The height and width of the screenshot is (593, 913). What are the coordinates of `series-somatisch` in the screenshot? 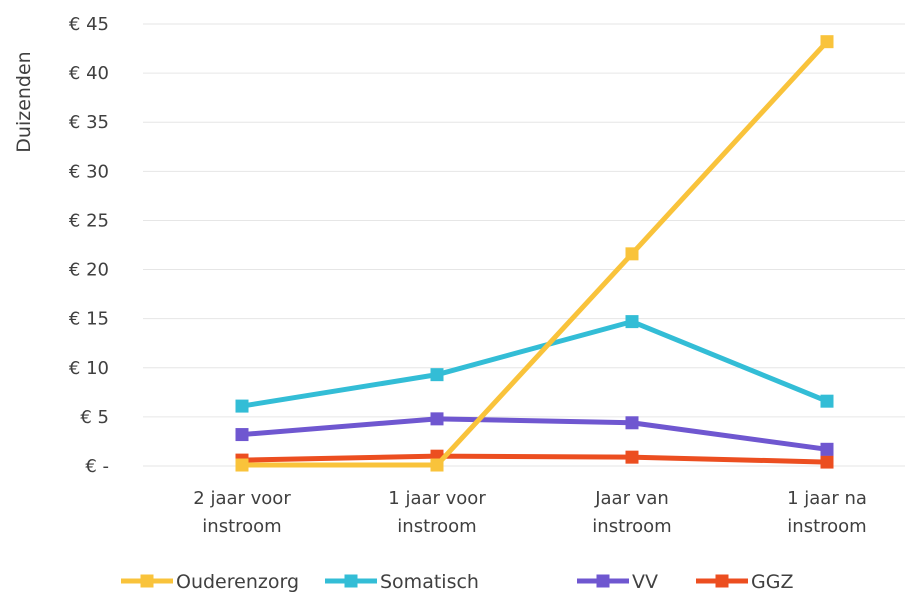 It's located at (534, 364).